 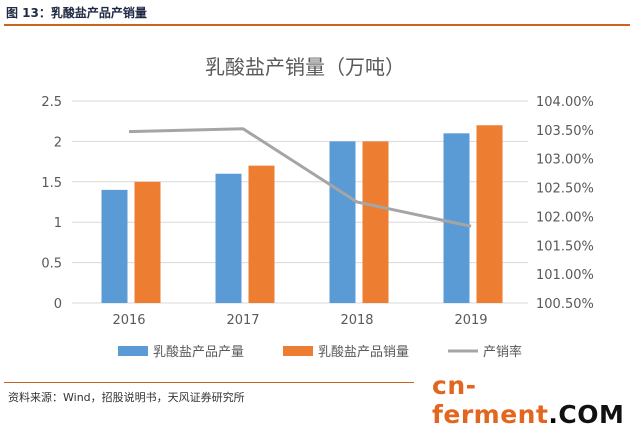 What do you see at coordinates (376, 222) in the screenshot?
I see `sales-bar-2018` at bounding box center [376, 222].